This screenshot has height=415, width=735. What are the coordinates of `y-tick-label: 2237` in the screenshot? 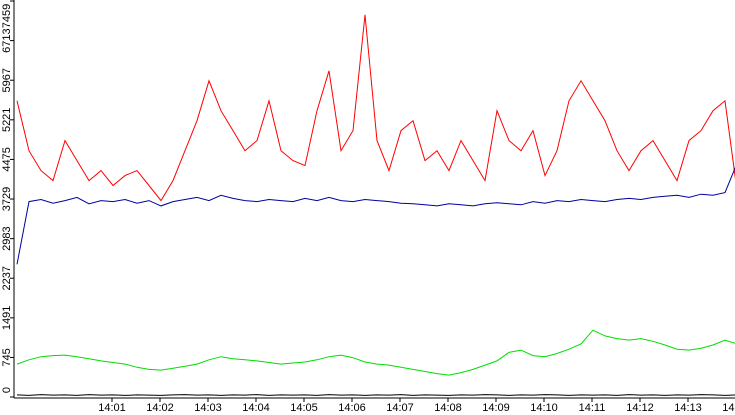 It's located at (7, 278).